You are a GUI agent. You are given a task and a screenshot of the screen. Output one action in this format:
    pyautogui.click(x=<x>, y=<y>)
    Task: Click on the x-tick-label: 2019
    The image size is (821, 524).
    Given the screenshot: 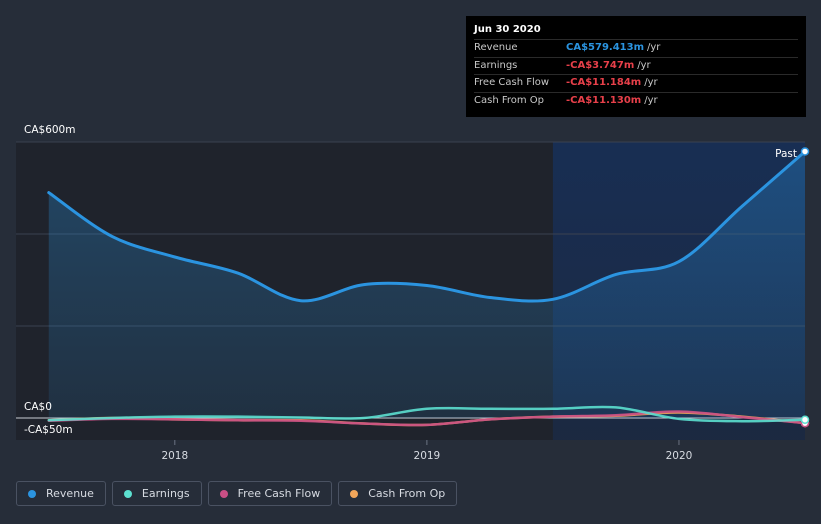 What is the action you would take?
    pyautogui.click(x=427, y=456)
    